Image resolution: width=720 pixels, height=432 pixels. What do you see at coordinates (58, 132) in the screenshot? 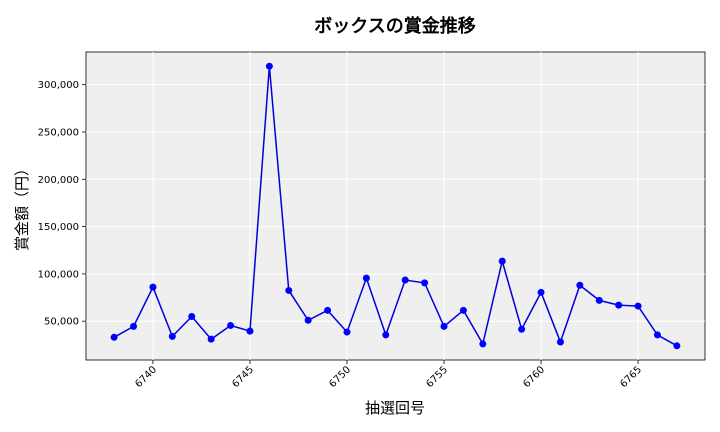
I see `y-tick-label: 250,000` at bounding box center [58, 132].